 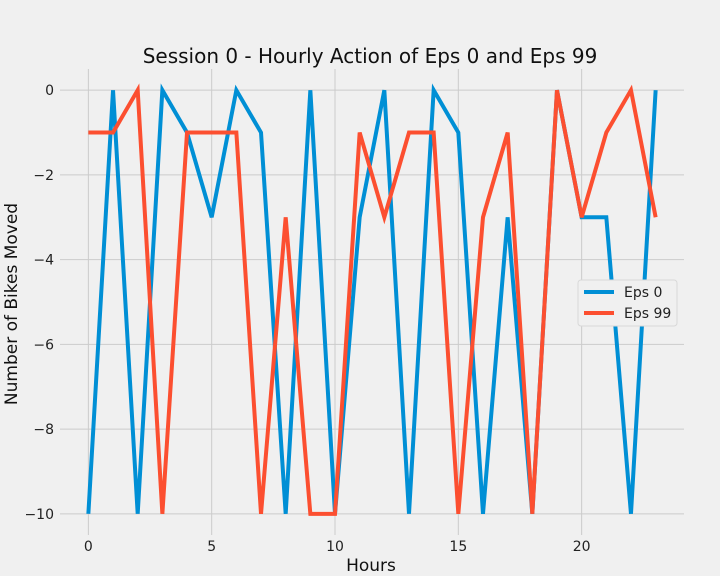 What do you see at coordinates (49, 91) in the screenshot?
I see `y-tick-label: 0` at bounding box center [49, 91].